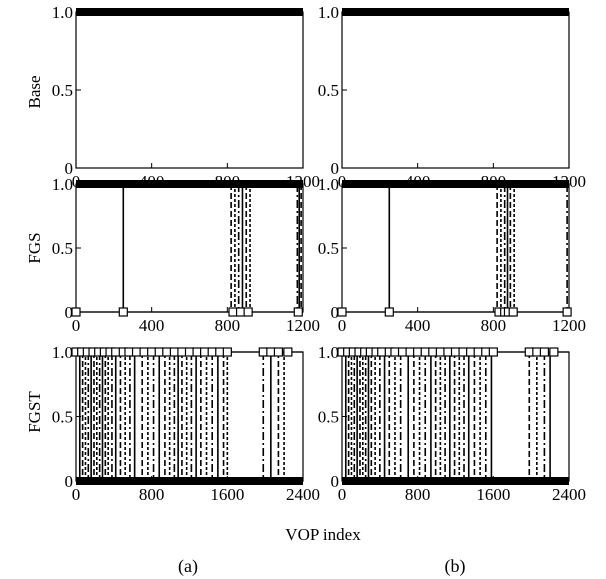  I want to click on panel-fgst-b: 0 0.5 1.0 0 800 1600 2400, so click(452, 423).